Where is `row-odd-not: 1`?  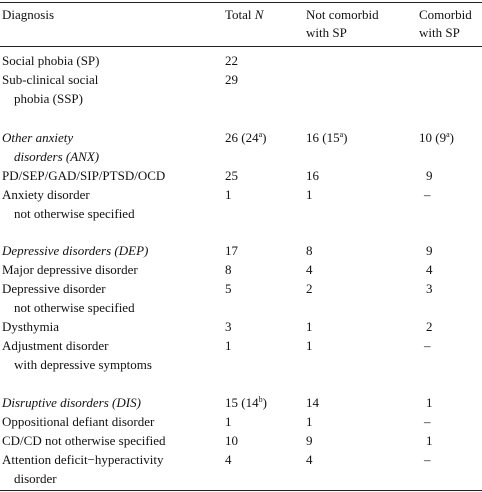 row-odd-not: 1 is located at coordinates (309, 421).